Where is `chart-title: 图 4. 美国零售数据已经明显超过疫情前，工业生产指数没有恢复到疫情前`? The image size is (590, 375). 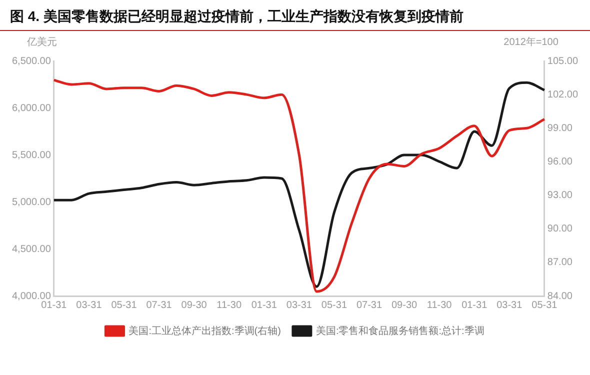
chart-title: 图 4. 美国零售数据已经明显超过疫情前，工业生产指数没有恢复到疫情前 is located at coordinates (295, 15).